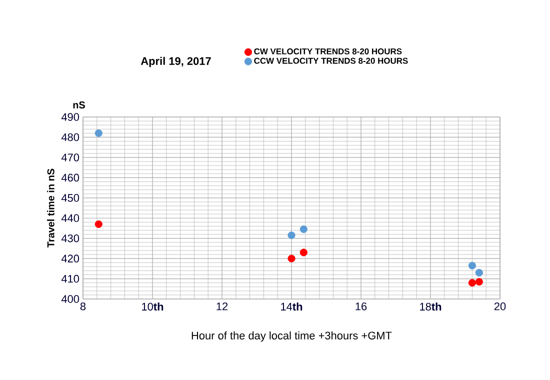  Describe the element at coordinates (79, 104) in the screenshot. I see `text: nS` at that location.